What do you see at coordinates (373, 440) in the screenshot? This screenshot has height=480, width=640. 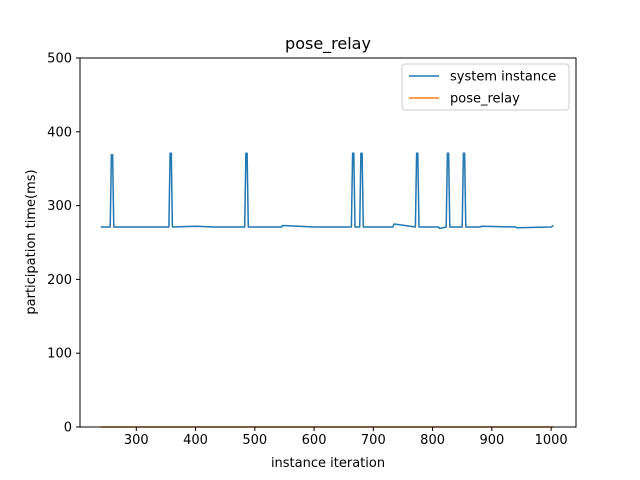 I see `x-tick-label: 700` at bounding box center [373, 440].